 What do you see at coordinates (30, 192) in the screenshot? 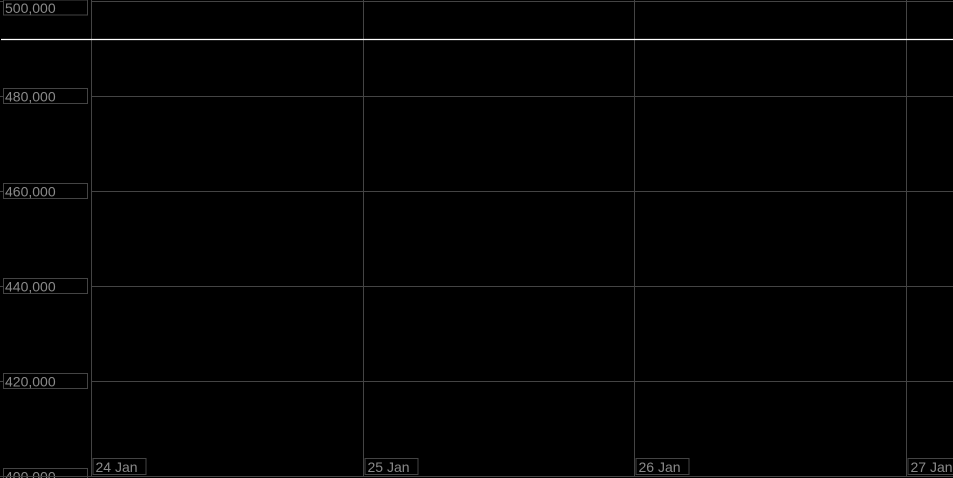
I see `y-tick-label: 460,000` at bounding box center [30, 192].